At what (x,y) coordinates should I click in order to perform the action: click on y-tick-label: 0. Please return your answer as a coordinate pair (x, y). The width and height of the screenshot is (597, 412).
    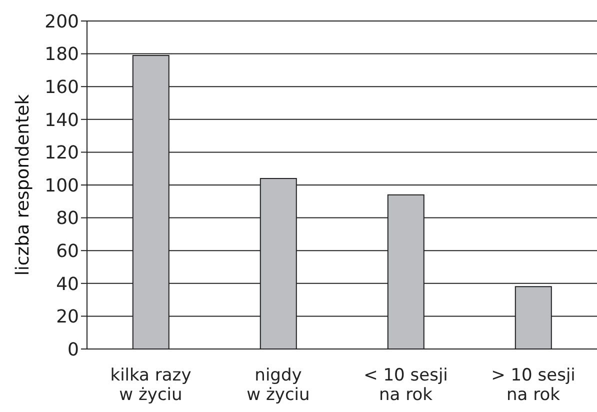
    Looking at the image, I should click on (73, 349).